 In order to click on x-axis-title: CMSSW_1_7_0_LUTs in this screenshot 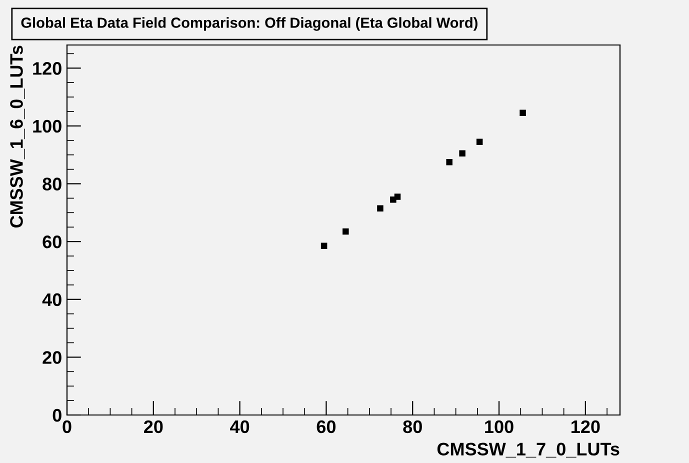, I will do `click(528, 450)`.